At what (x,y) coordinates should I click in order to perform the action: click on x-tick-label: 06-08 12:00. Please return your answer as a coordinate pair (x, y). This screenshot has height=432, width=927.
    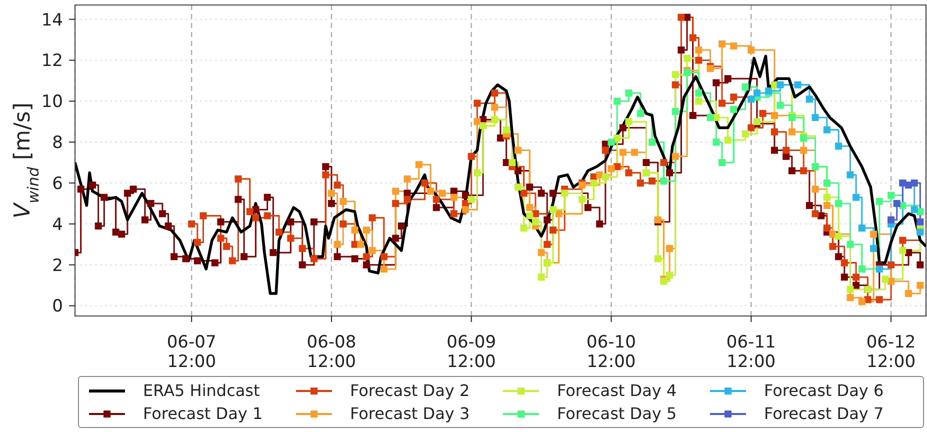
    Looking at the image, I should click on (331, 352).